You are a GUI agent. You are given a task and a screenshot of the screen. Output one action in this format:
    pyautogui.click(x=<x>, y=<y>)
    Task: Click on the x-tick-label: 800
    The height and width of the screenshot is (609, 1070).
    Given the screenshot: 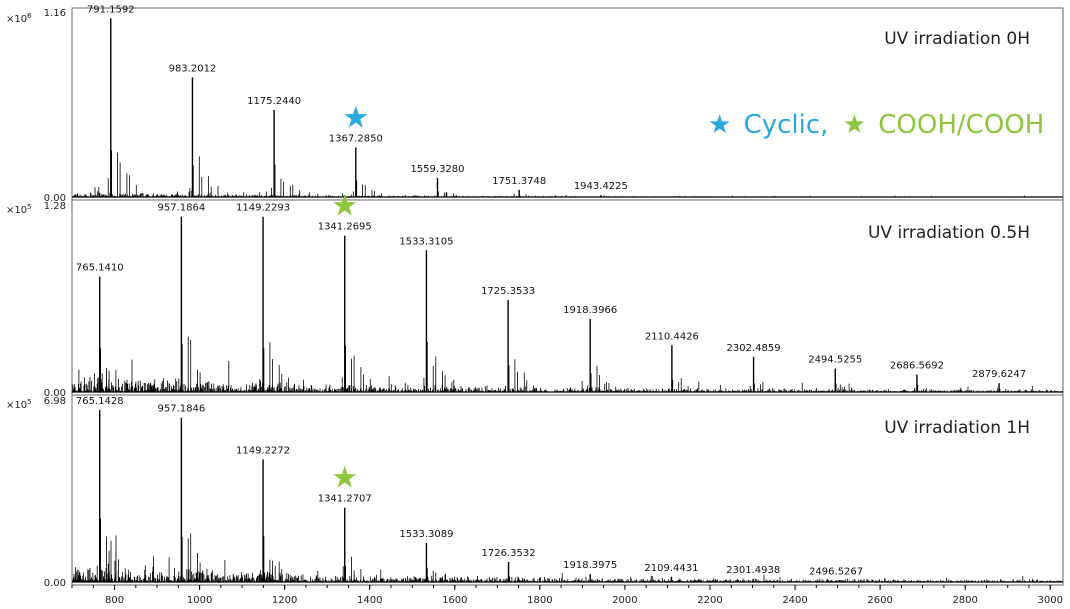 What is the action you would take?
    pyautogui.click(x=114, y=600)
    